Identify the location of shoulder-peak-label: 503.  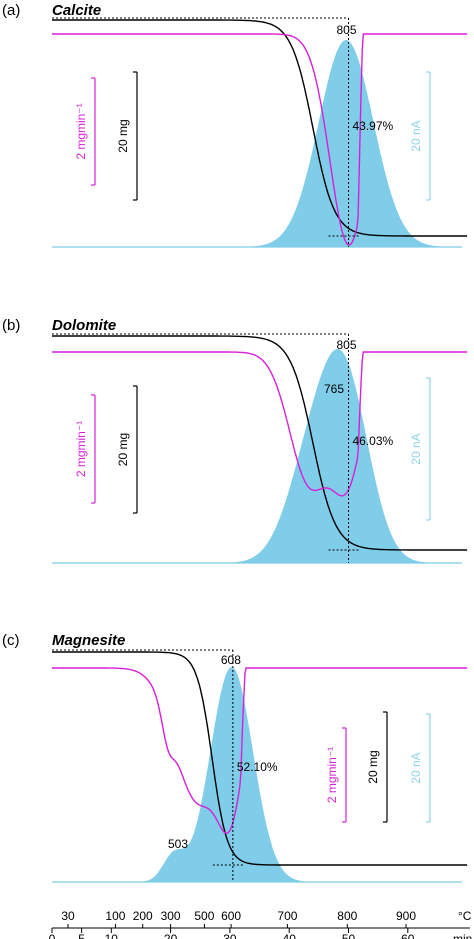
(178, 844).